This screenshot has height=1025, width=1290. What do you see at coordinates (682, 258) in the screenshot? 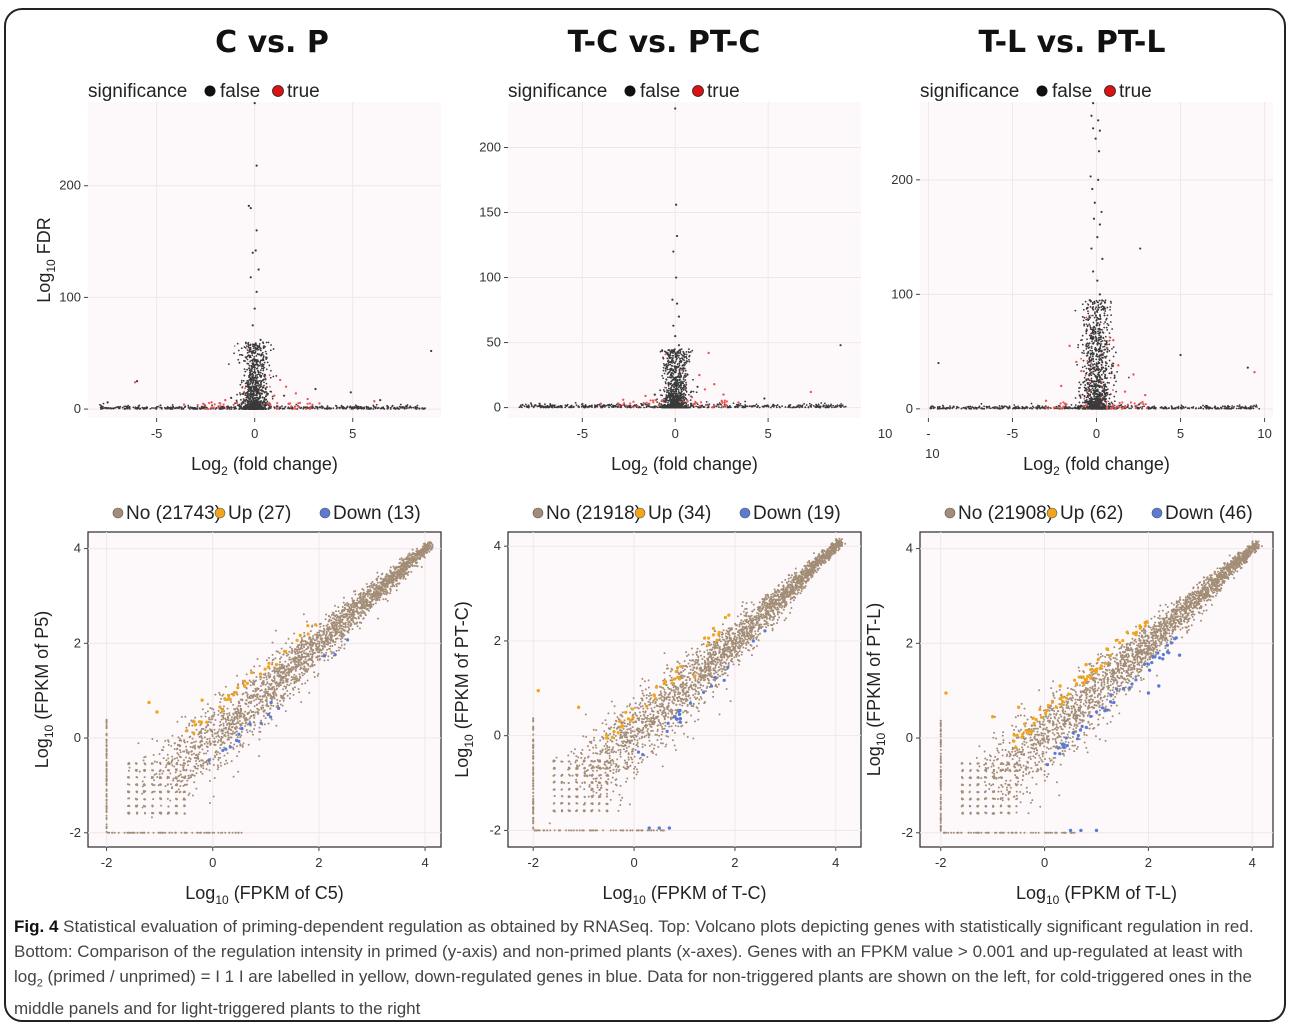
I see `data-points` at bounding box center [682, 258].